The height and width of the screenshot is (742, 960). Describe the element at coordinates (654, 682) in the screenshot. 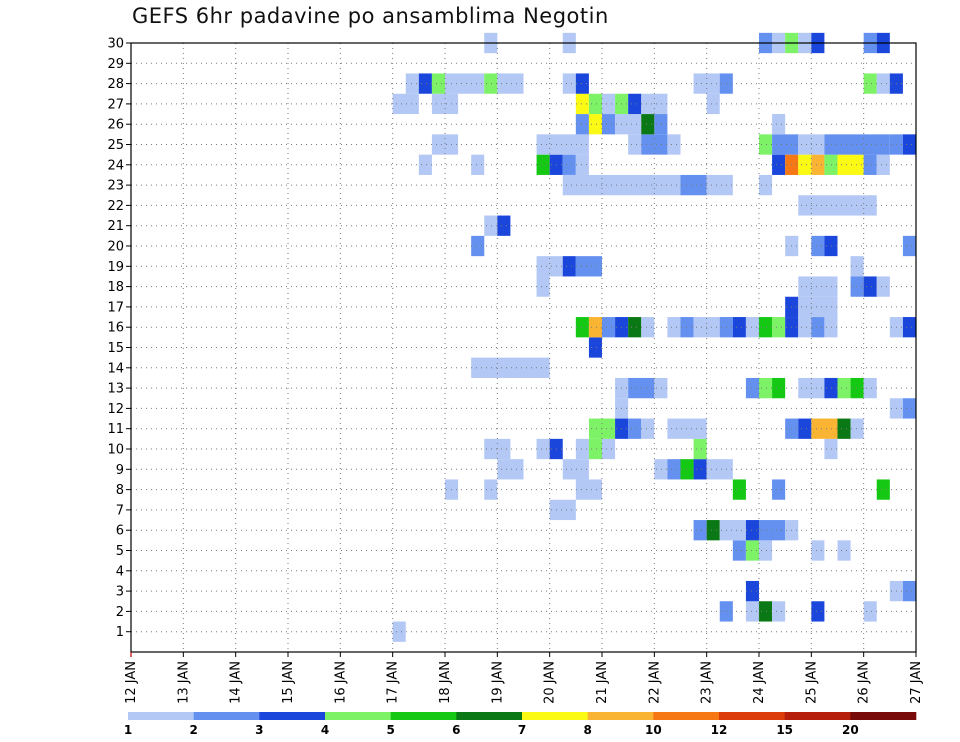

I see `x-tick-label: 22 JAN` at that location.